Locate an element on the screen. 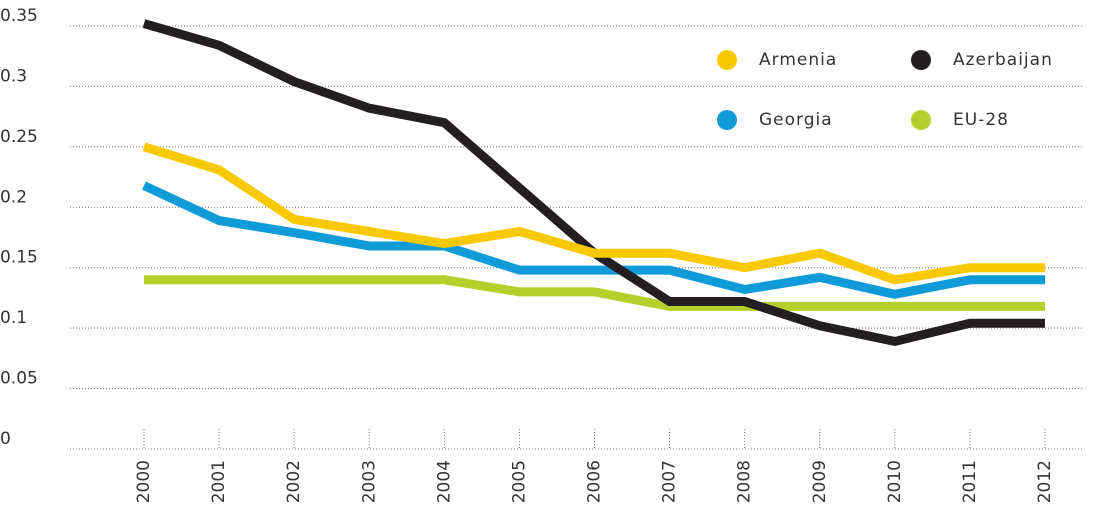  legend-label: Georgia is located at coordinates (796, 120).